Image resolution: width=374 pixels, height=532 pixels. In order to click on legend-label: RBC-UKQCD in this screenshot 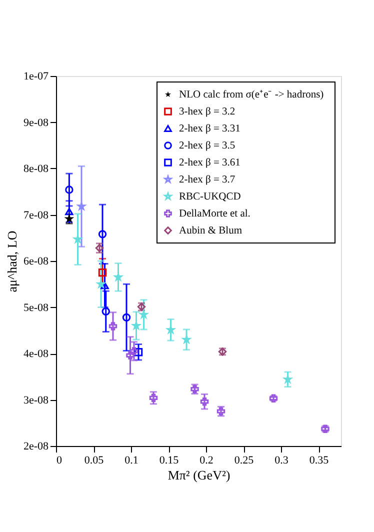, I will do `click(210, 197)`.